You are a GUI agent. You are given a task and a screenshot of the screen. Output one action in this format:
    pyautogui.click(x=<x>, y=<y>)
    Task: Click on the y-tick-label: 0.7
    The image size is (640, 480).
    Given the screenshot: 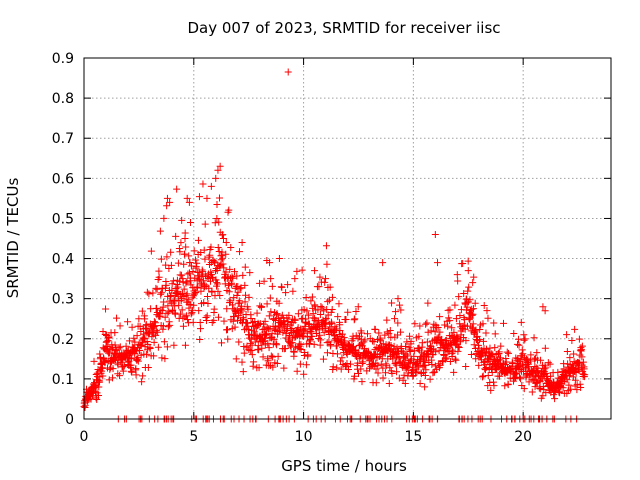 What is the action you would take?
    pyautogui.click(x=63, y=139)
    